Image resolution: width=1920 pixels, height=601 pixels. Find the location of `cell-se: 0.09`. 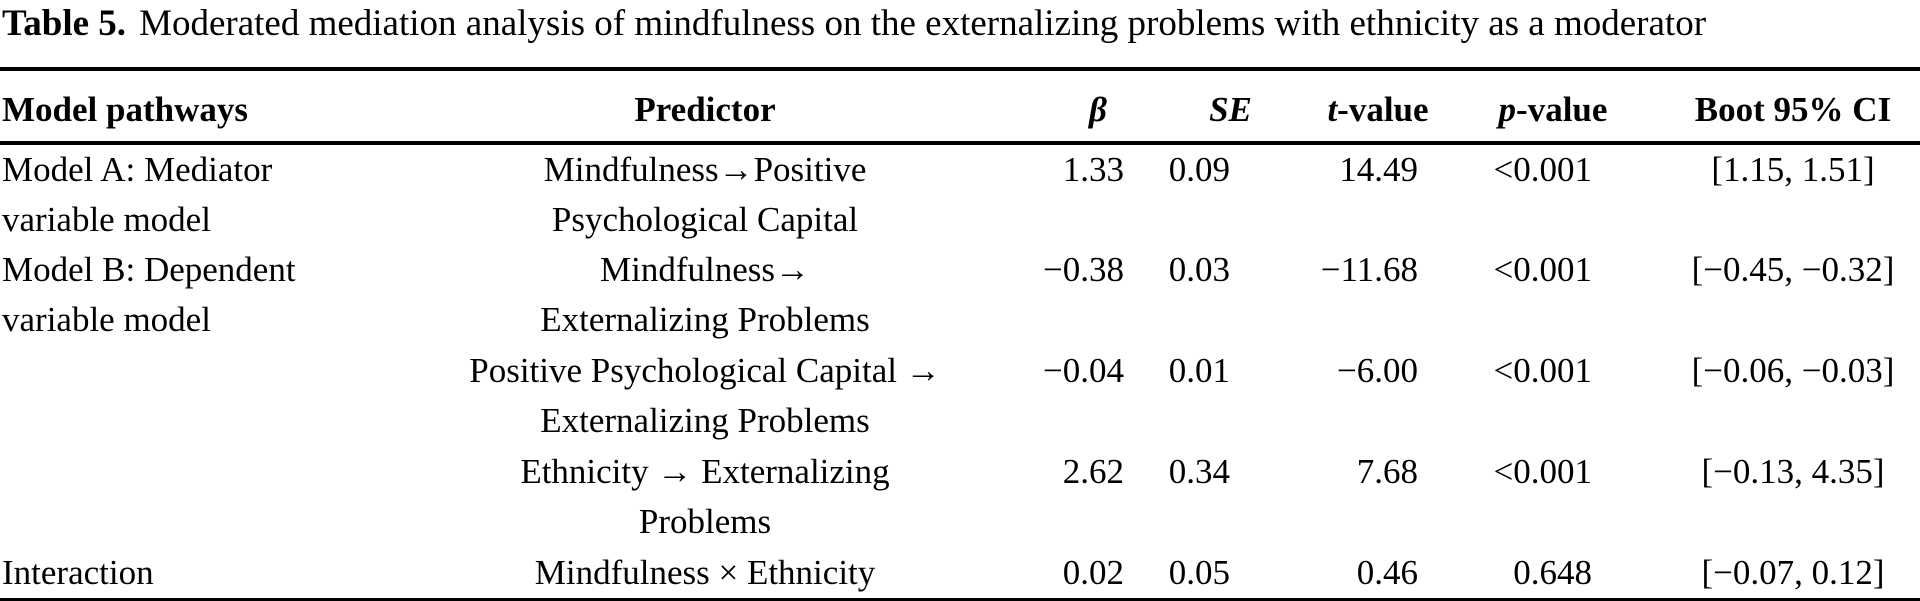

cell-se: 0.09 is located at coordinates (1199, 169).